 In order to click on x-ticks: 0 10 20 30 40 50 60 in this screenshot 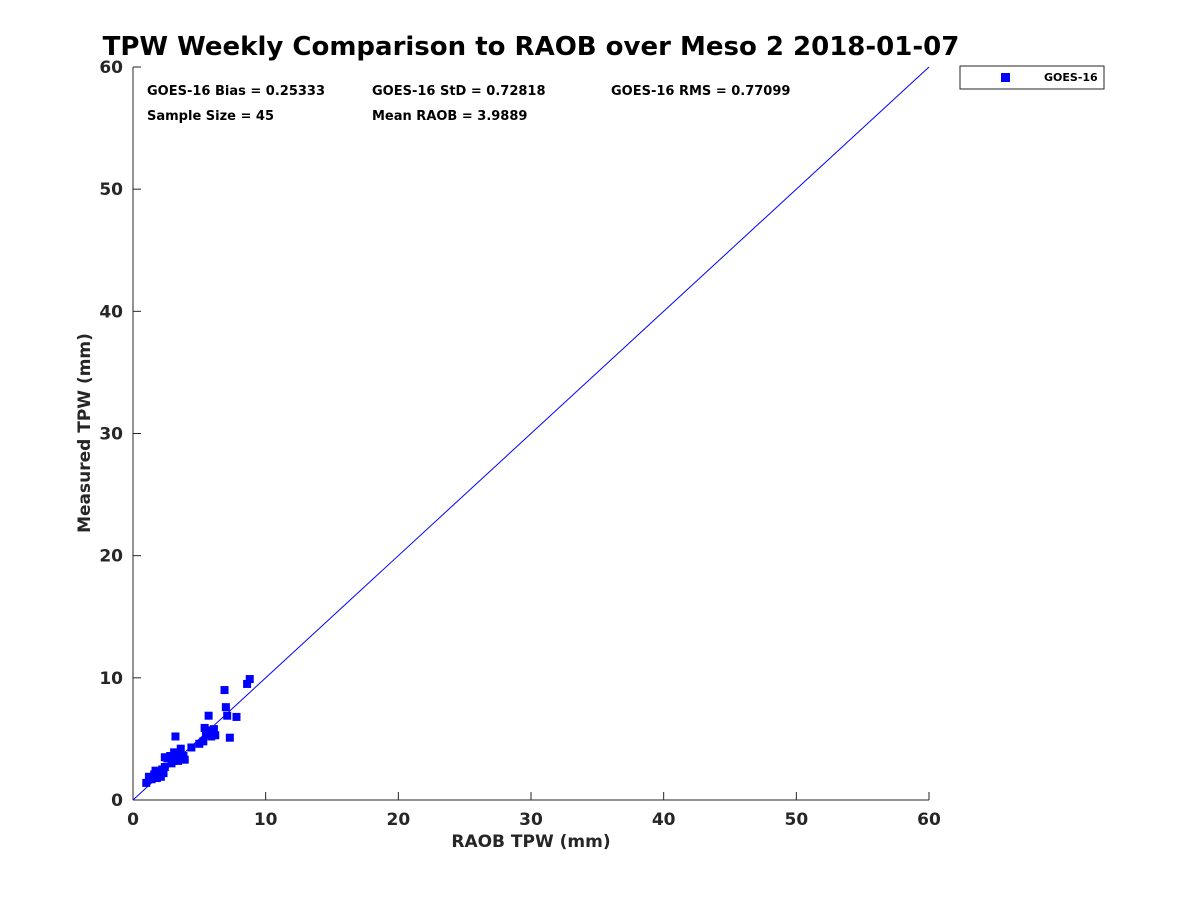, I will do `click(534, 811)`.